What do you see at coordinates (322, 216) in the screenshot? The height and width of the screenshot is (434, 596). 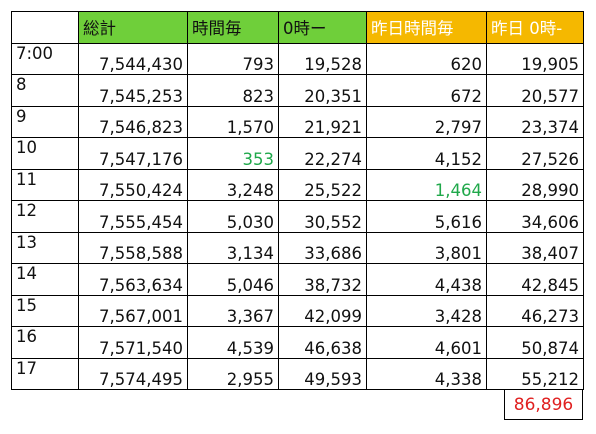 I see `since-zero-cell: 30,552` at bounding box center [322, 216].